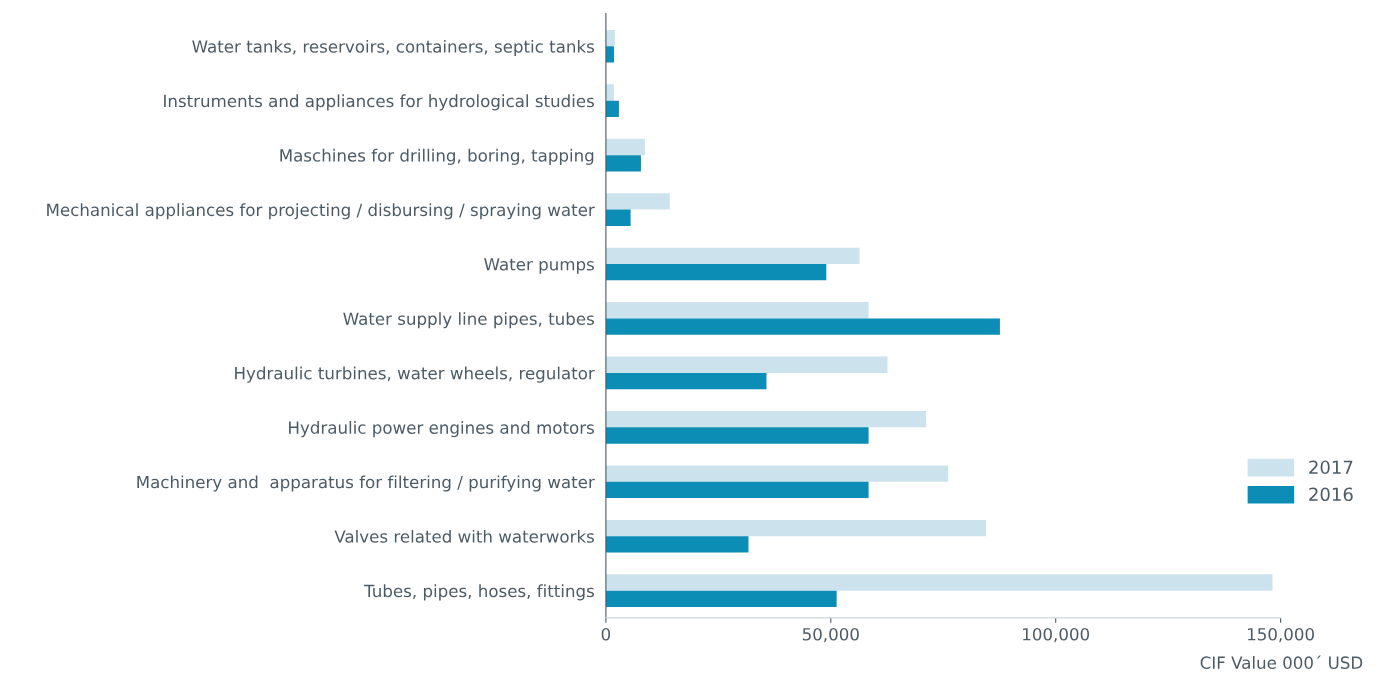 The width and height of the screenshot is (1377, 679). What do you see at coordinates (830, 635) in the screenshot?
I see `x-tick-label: 50,000` at bounding box center [830, 635].